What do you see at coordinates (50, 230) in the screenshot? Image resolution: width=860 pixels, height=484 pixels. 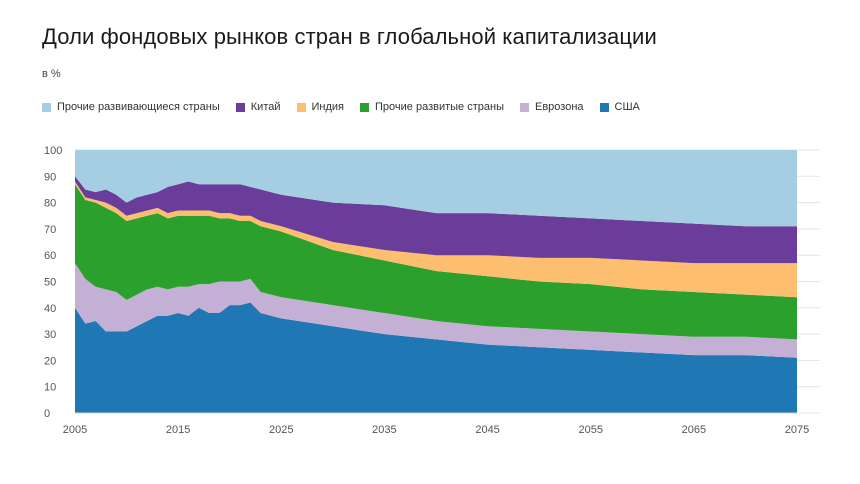 I see `y-tick-label: 70` at bounding box center [50, 230].